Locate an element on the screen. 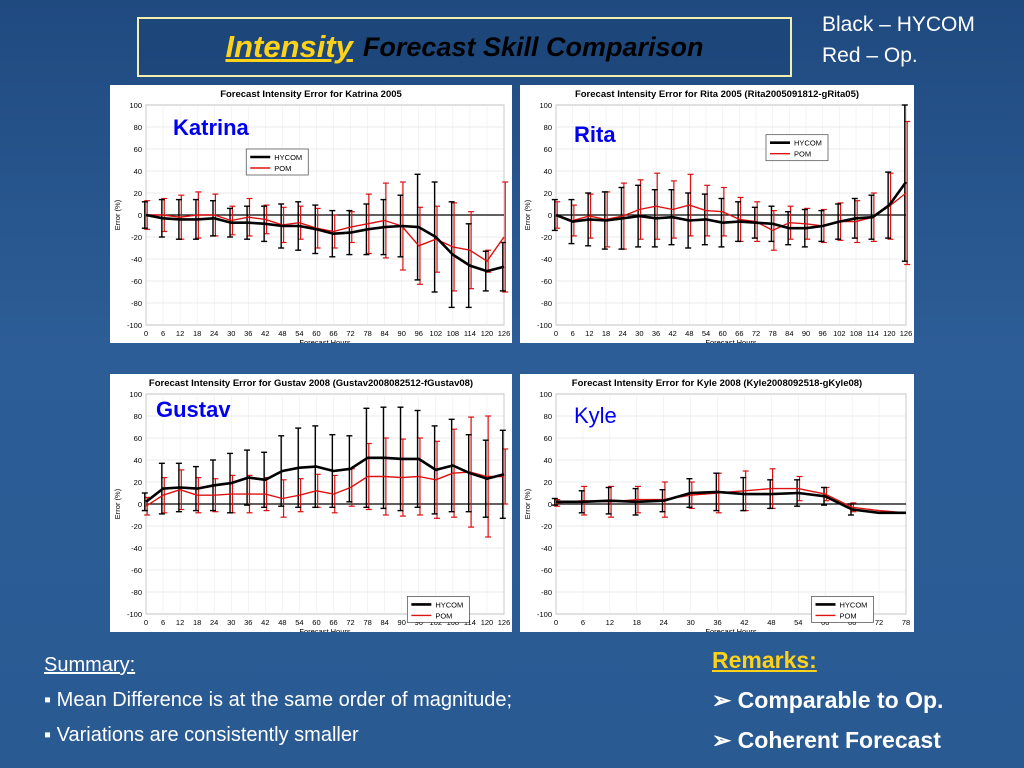  x-tick-label: 60 is located at coordinates (316, 622).